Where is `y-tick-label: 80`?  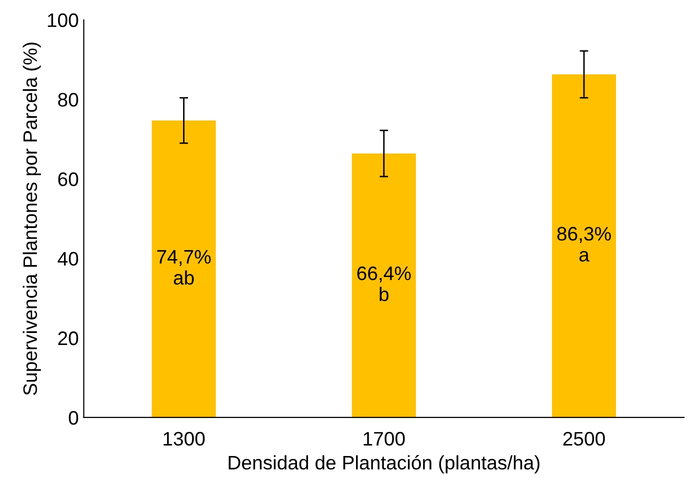
y-tick-label: 80 is located at coordinates (68, 99).